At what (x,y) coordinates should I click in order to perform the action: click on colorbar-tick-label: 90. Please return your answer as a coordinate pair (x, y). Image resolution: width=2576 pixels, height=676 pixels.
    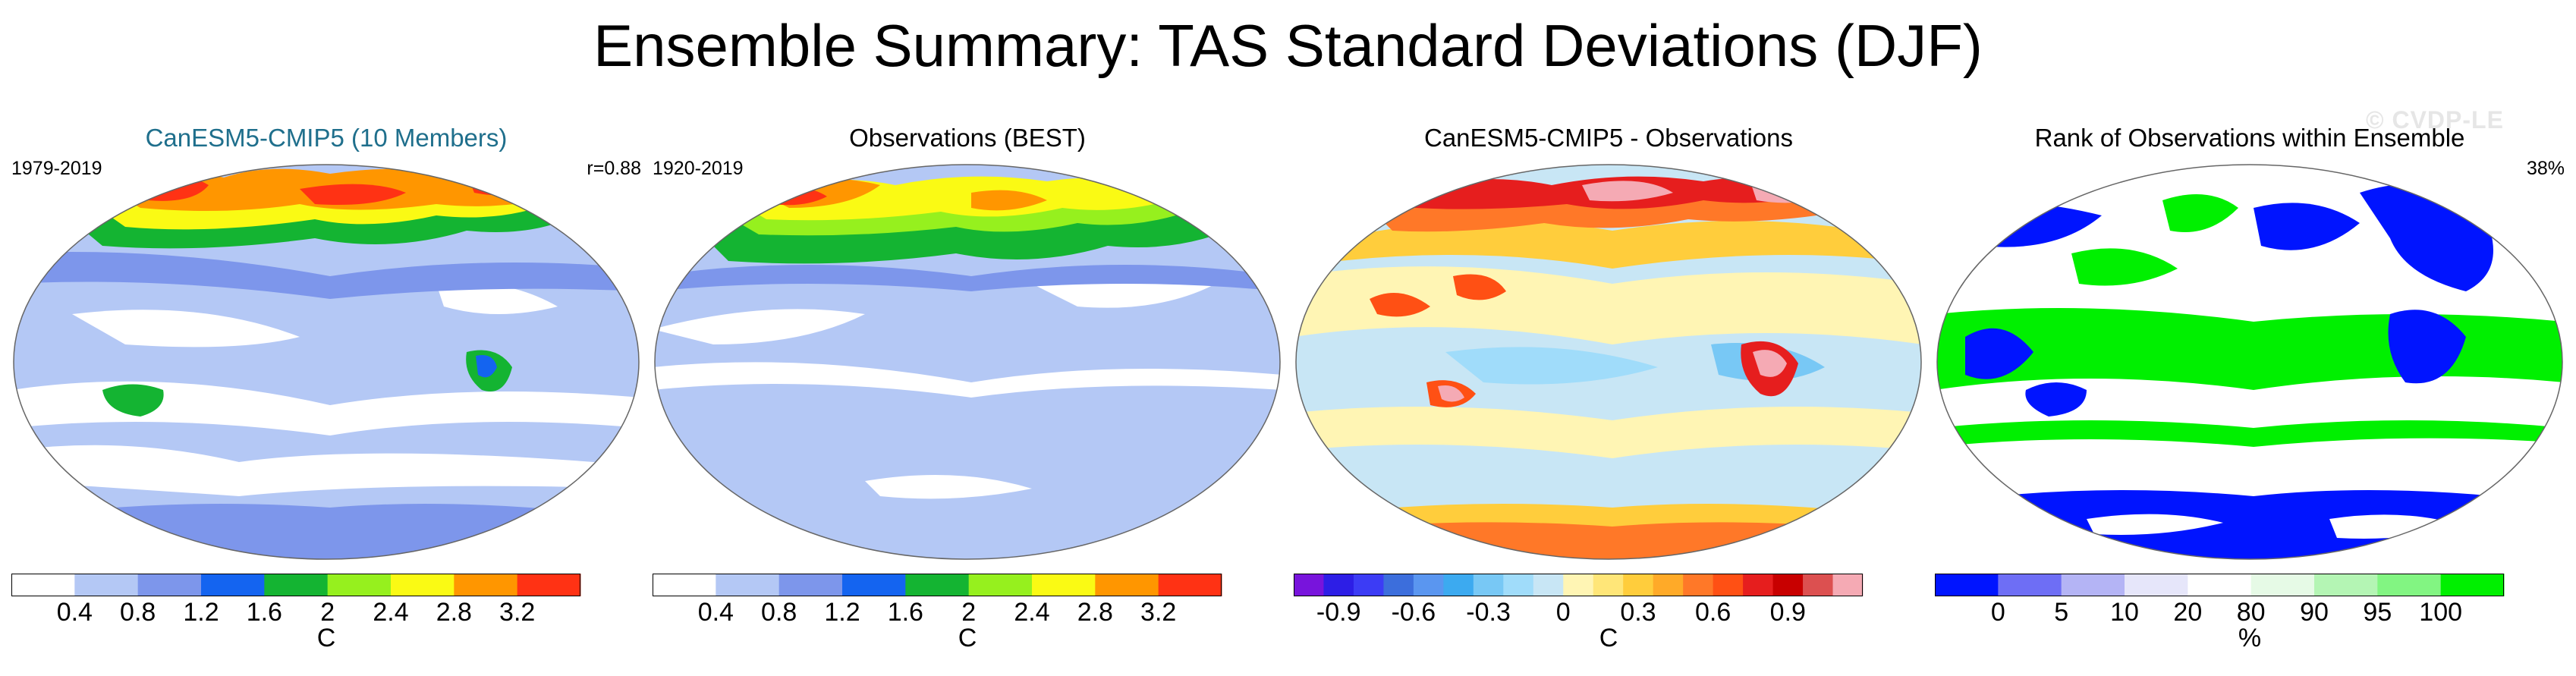
    Looking at the image, I should click on (2314, 612).